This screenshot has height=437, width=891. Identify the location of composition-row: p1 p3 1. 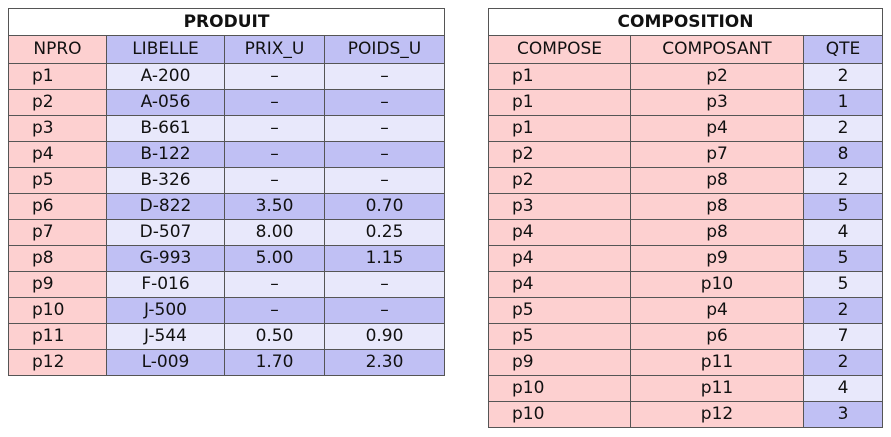
(686, 102).